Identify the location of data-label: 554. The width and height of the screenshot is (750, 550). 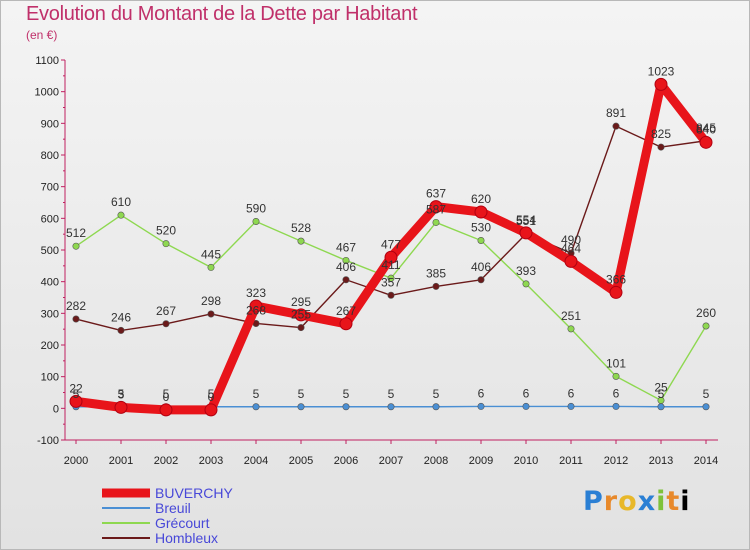
(526, 220).